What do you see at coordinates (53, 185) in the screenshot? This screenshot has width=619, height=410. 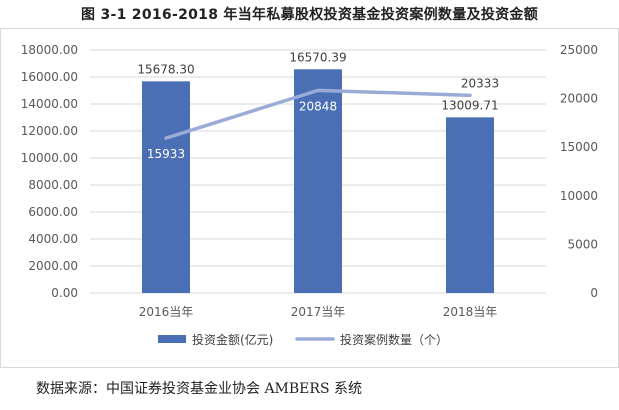 I see `y-left-tick-label: 8000.00` at bounding box center [53, 185].